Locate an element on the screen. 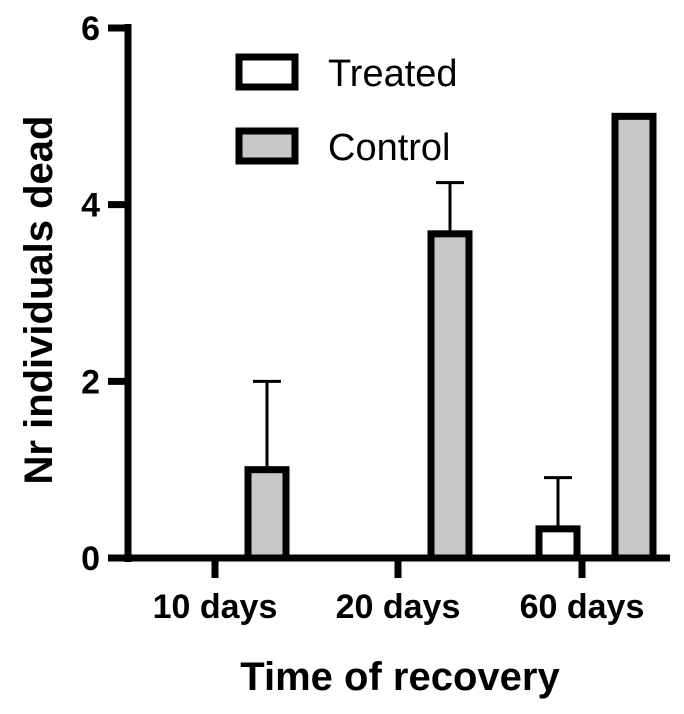  x-axis-title: Time of recovery is located at coordinates (400, 677).